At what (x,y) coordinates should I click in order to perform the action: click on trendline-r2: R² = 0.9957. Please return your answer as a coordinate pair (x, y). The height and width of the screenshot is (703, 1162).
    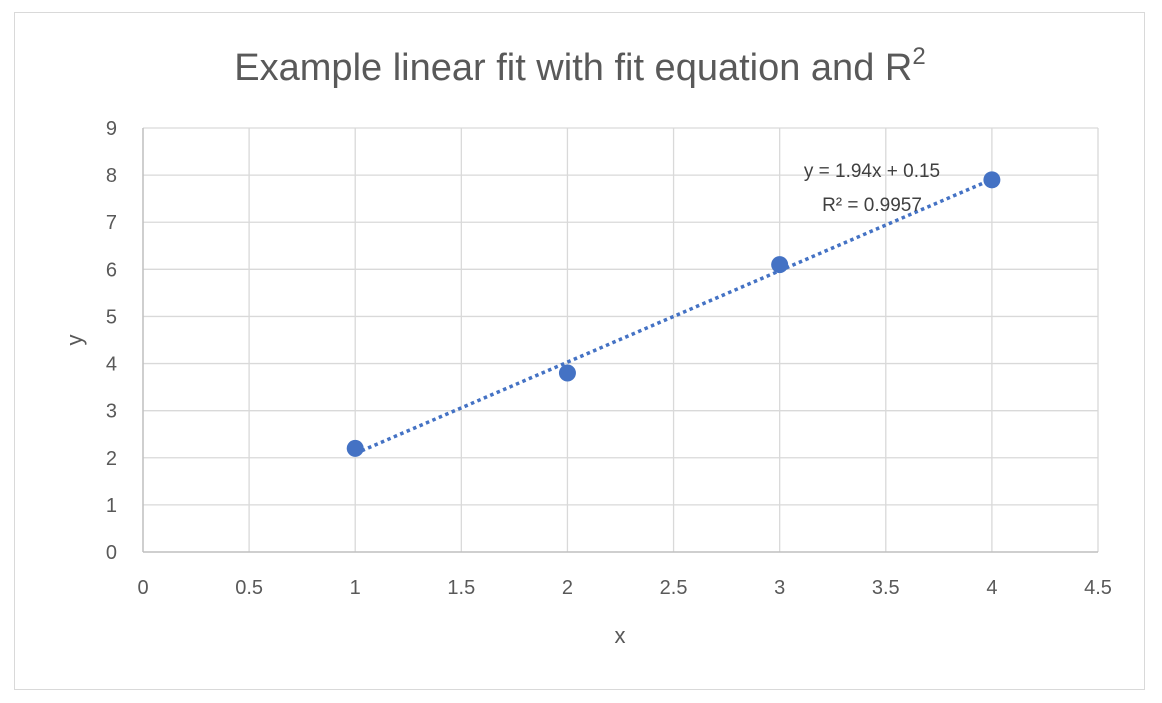
    Looking at the image, I should click on (872, 205).